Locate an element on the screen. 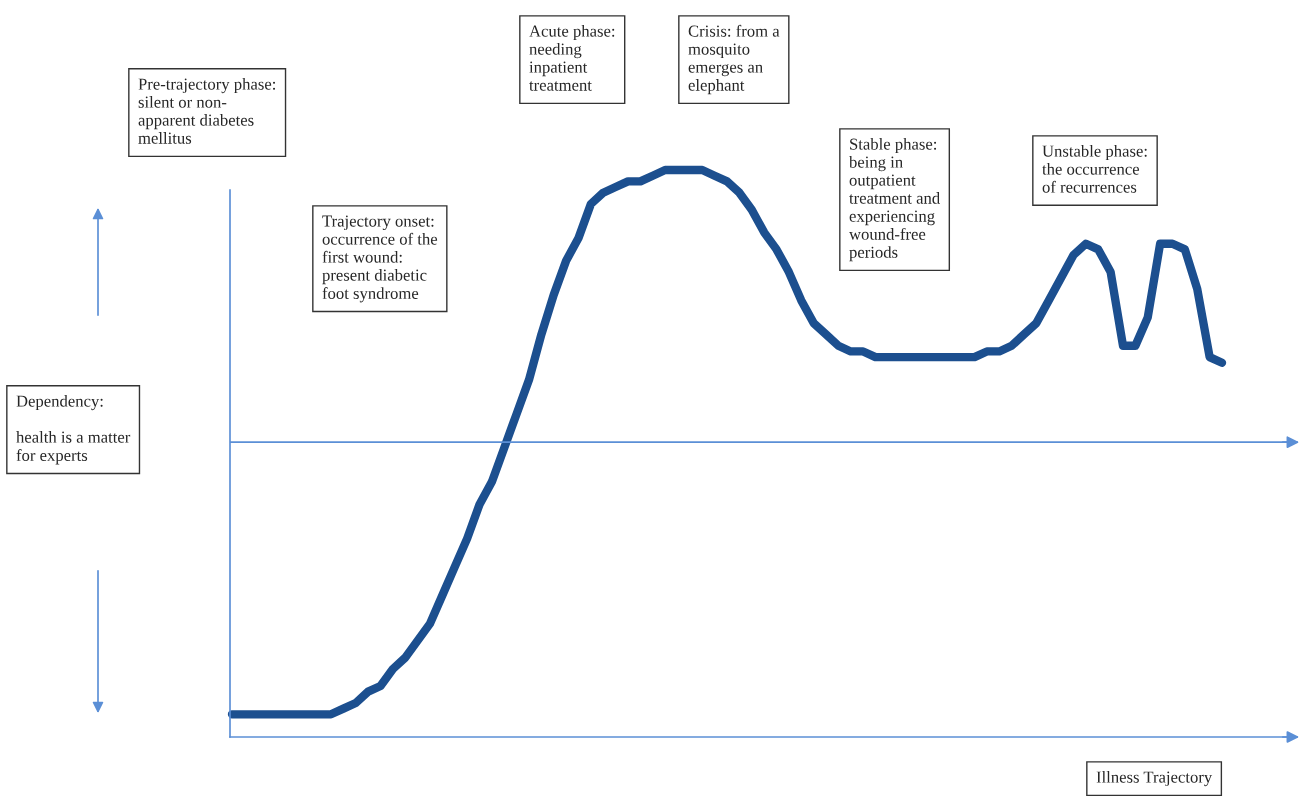 Image resolution: width=1304 pixels, height=803 pixels. annotation: Unstable phase: the occurrence of recurrences is located at coordinates (1094, 169).